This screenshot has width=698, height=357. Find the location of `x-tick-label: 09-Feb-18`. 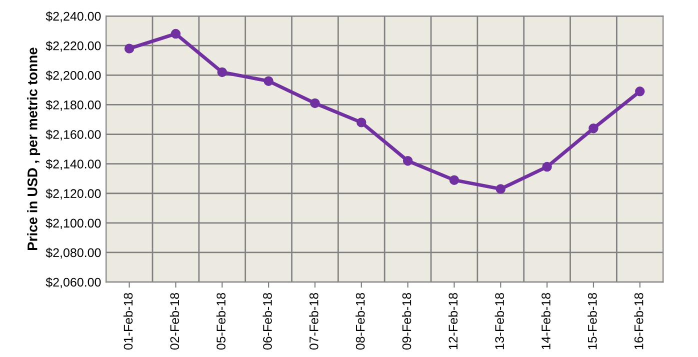

x-tick-label: 09-Feb-18 is located at coordinates (407, 321).